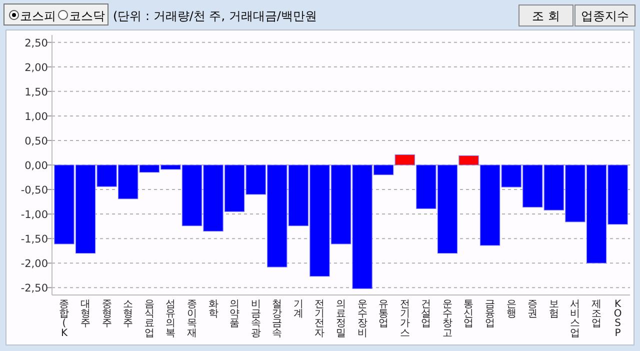 The height and width of the screenshot is (351, 640). I want to click on x-tick-label: 대형주, so click(85, 314).